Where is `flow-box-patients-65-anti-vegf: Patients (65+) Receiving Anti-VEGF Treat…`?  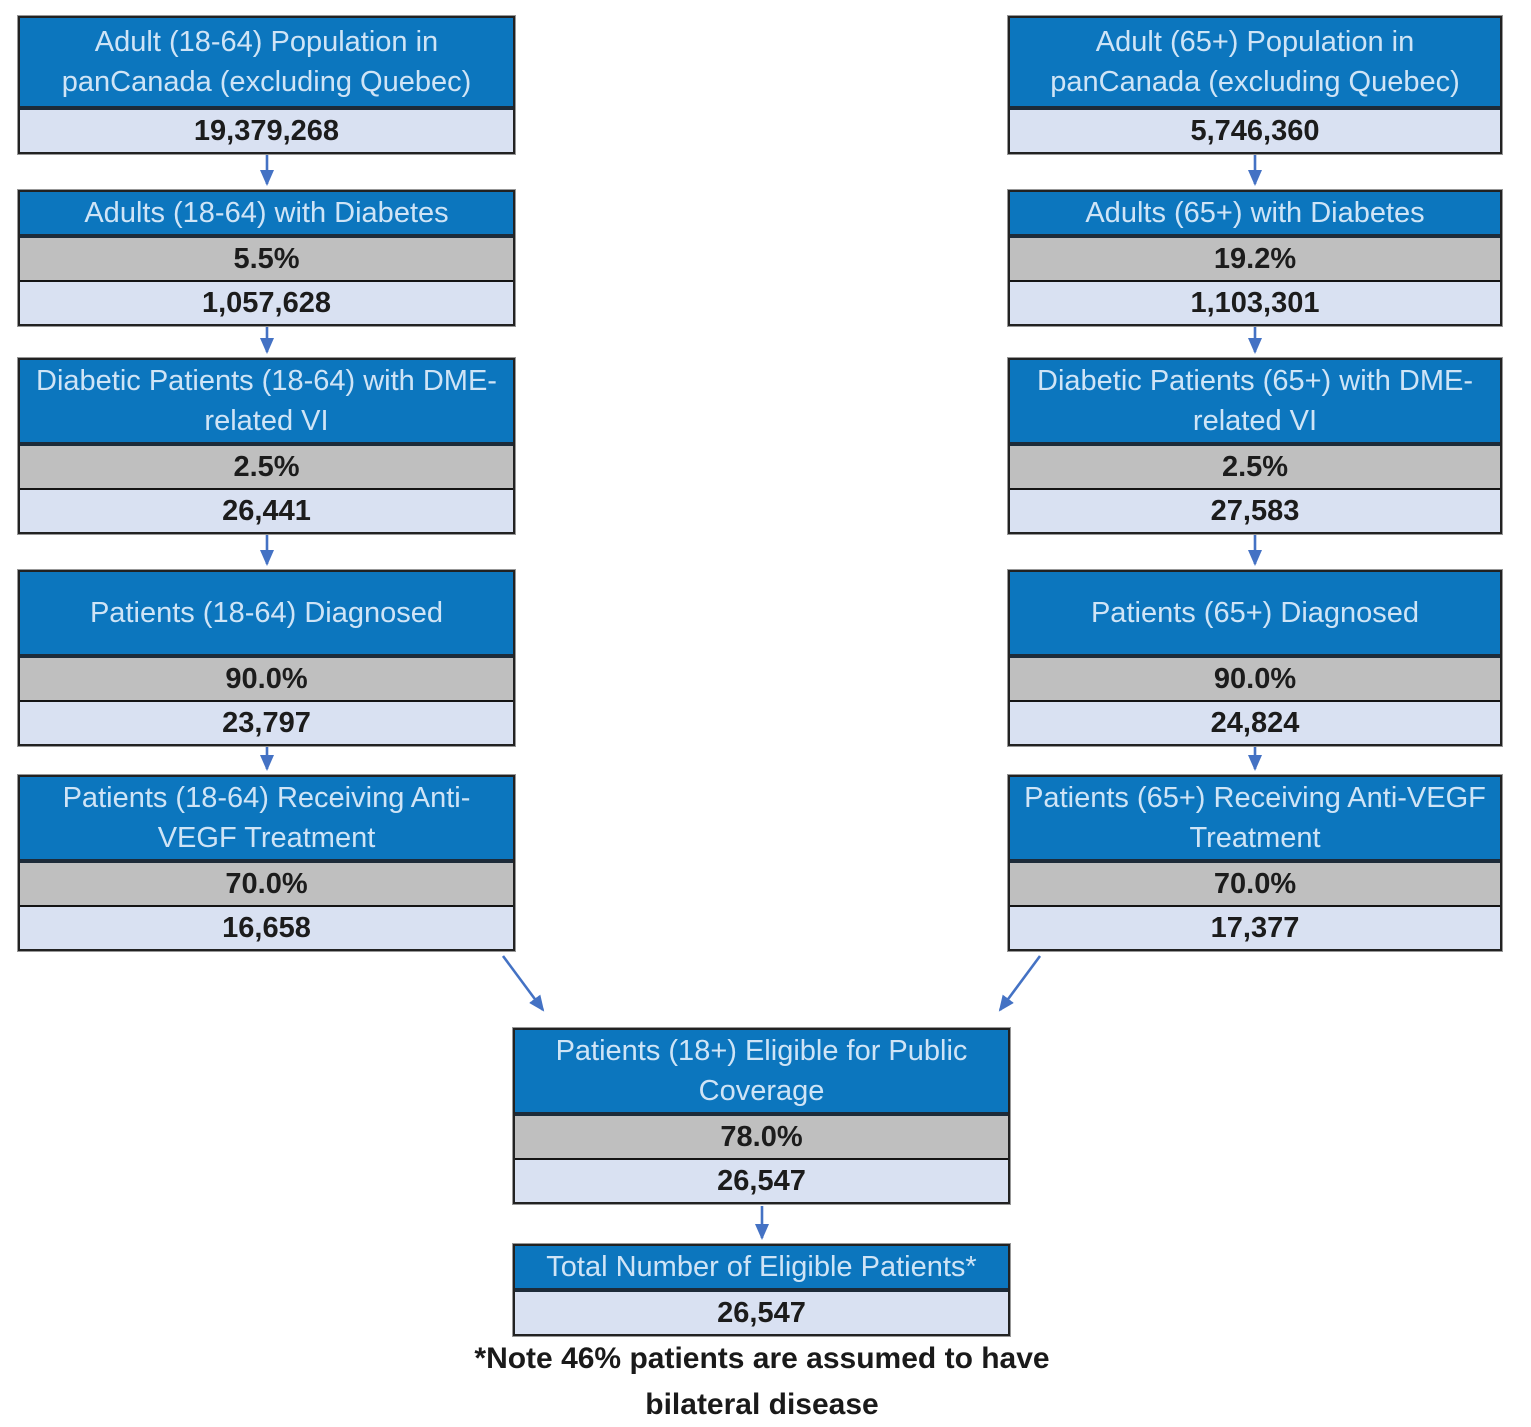 flow-box-patients-65-anti-vegf: Patients (65+) Receiving Anti-VEGF Treat… is located at coordinates (1255, 863).